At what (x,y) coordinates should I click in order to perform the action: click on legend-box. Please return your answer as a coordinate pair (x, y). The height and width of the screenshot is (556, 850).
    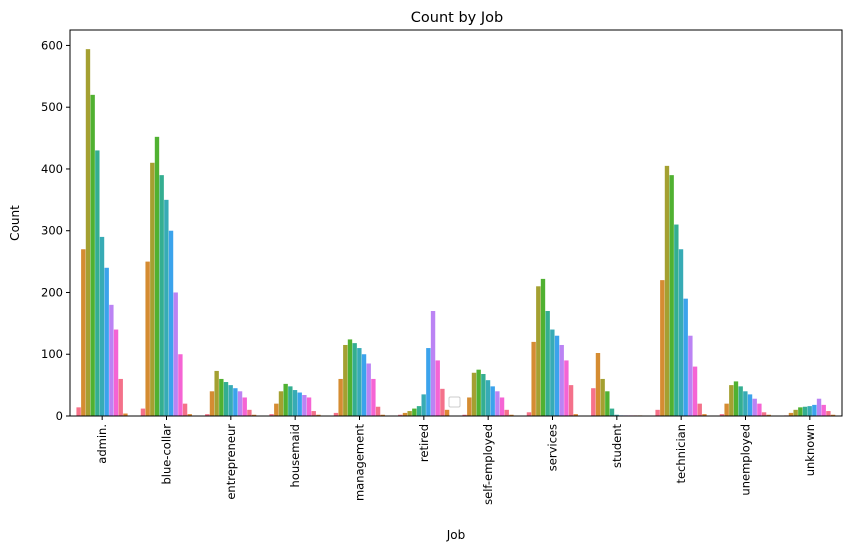
    Looking at the image, I should click on (454, 402).